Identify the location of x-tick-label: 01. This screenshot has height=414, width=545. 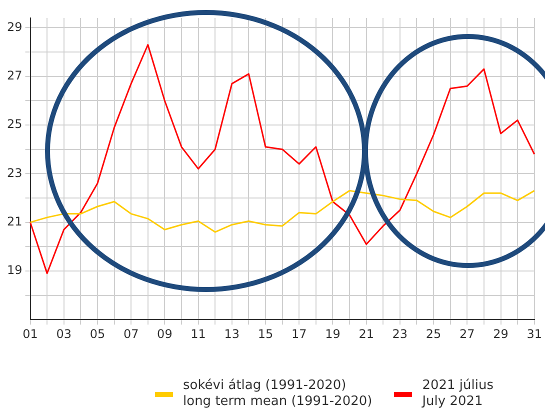
(30, 333).